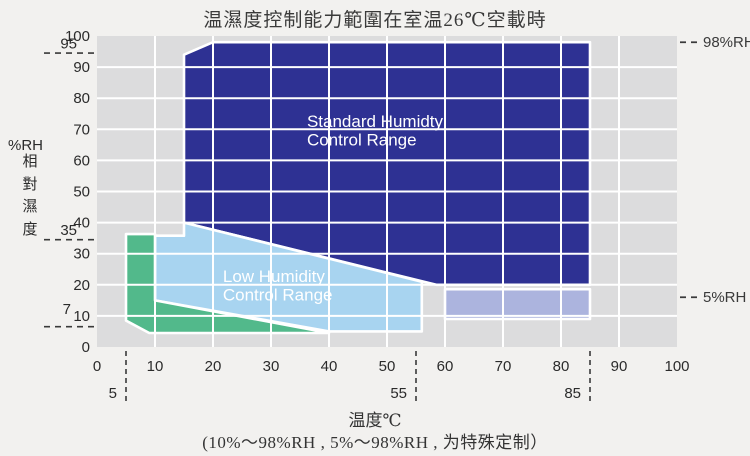 This screenshot has width=750, height=456. What do you see at coordinates (68, 44) in the screenshot?
I see `y-special-tick-95: 95` at bounding box center [68, 44].